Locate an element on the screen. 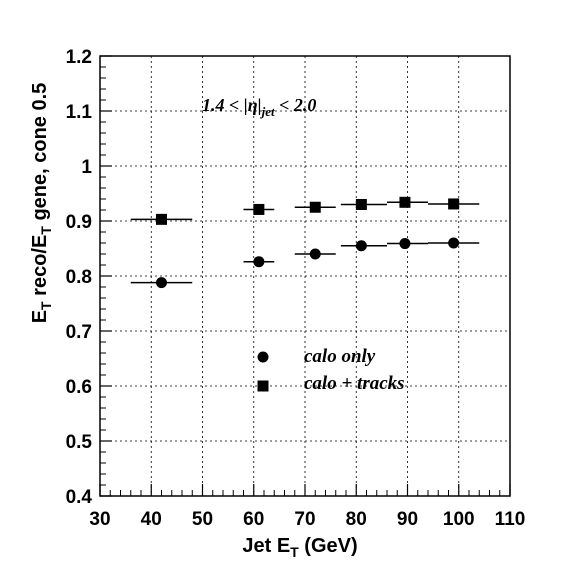  x-tick-label: 70 is located at coordinates (304, 519).